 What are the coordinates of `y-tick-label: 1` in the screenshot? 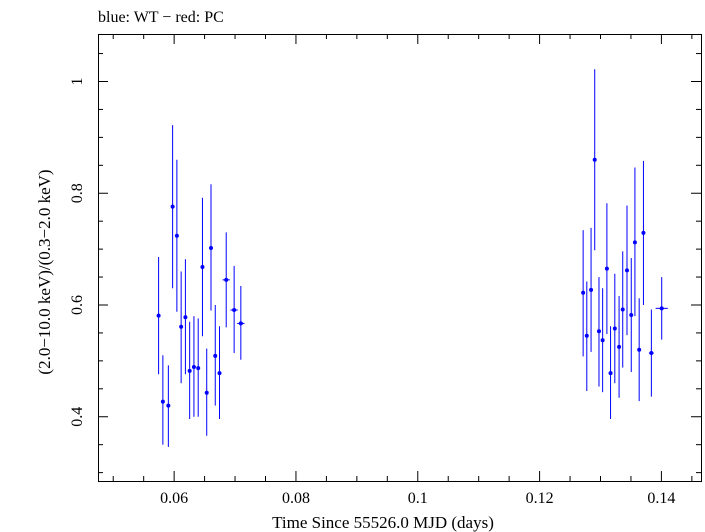 It's located at (77, 81).